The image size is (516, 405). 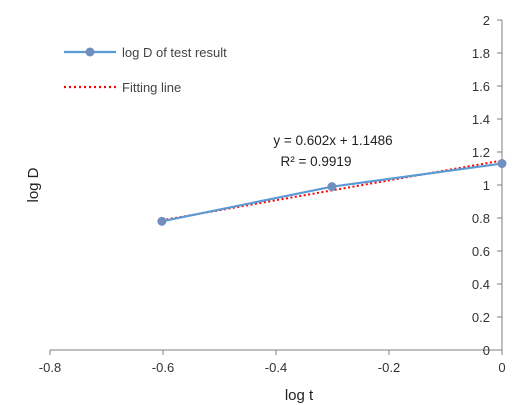 What do you see at coordinates (299, 395) in the screenshot?
I see `x-axis-title: log t` at bounding box center [299, 395].